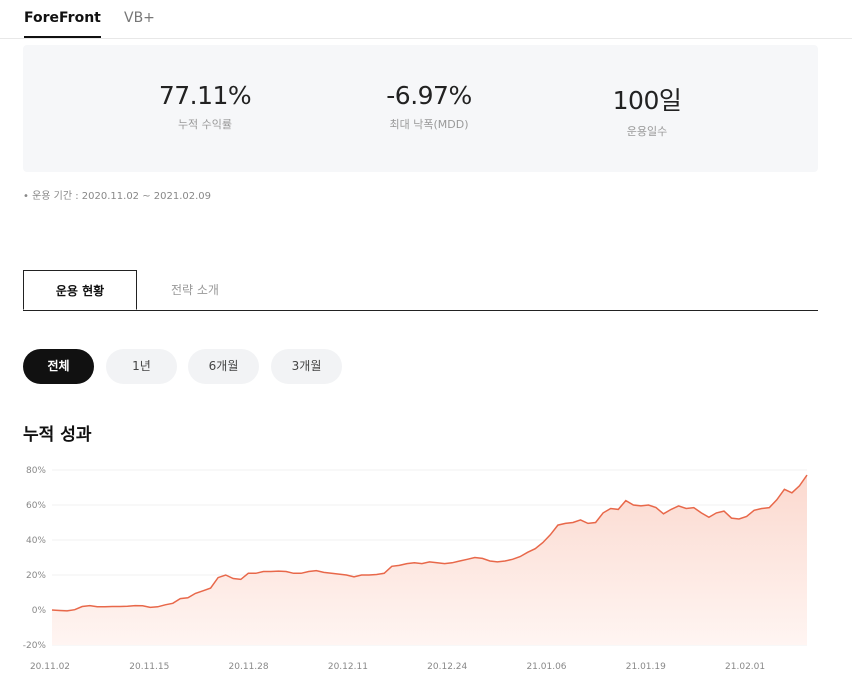  What do you see at coordinates (205, 95) in the screenshot?
I see `stat-value: 77.11%` at bounding box center [205, 95].